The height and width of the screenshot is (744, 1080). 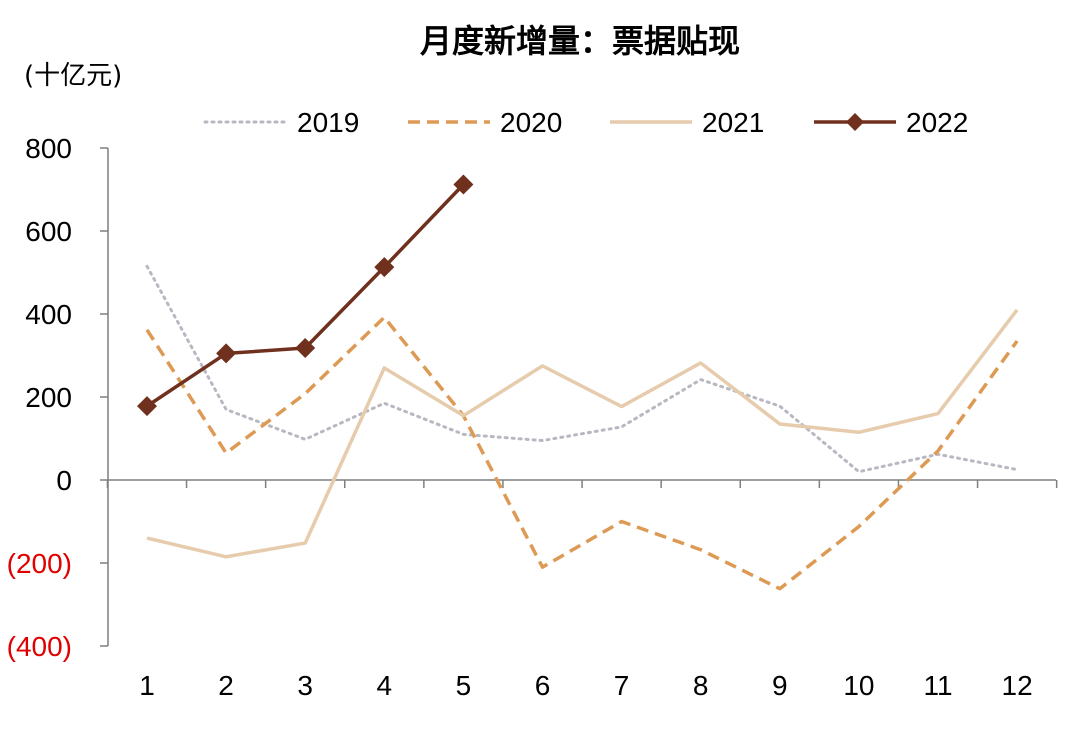 I want to click on legend-marker-2022, so click(x=855, y=122).